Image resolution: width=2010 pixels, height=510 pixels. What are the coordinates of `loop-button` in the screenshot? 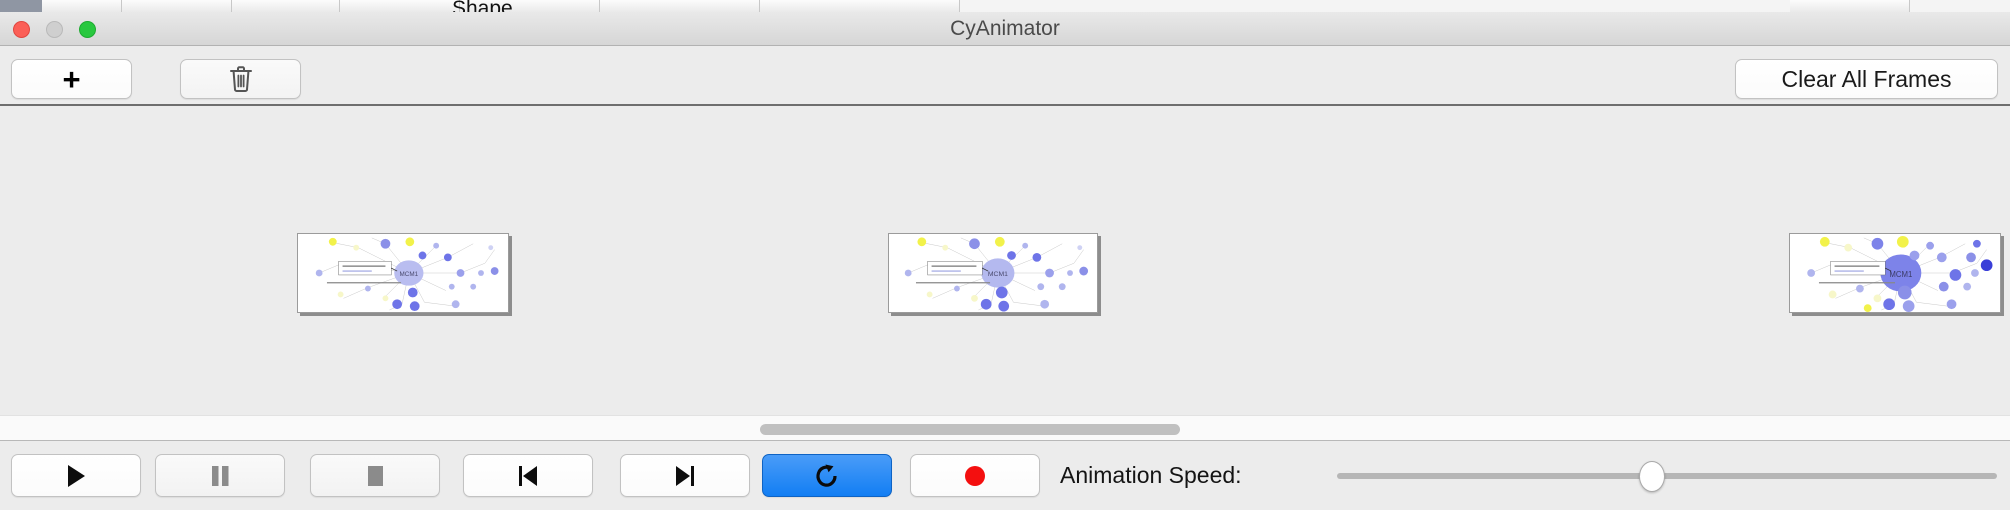 It's located at (827, 475).